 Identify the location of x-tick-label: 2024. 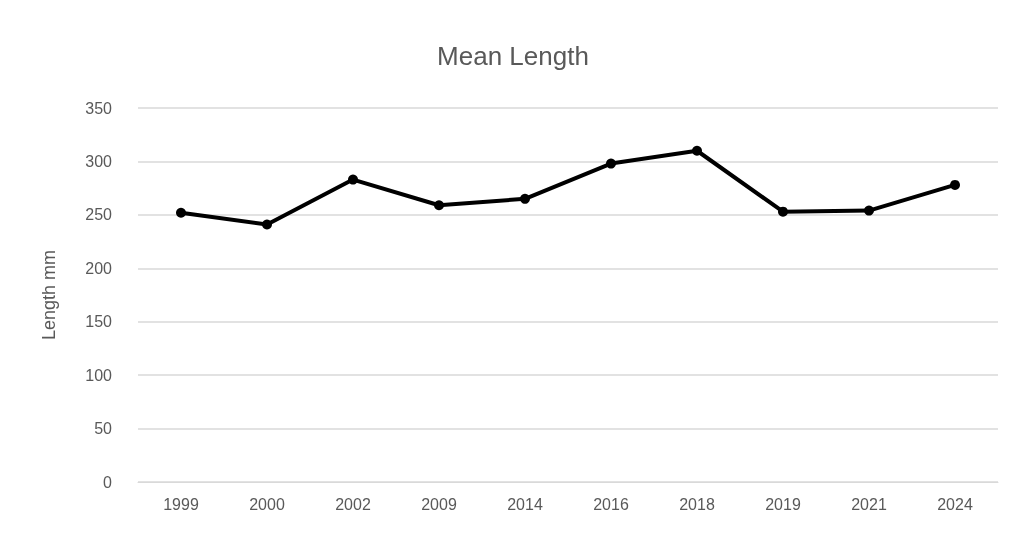
(955, 504).